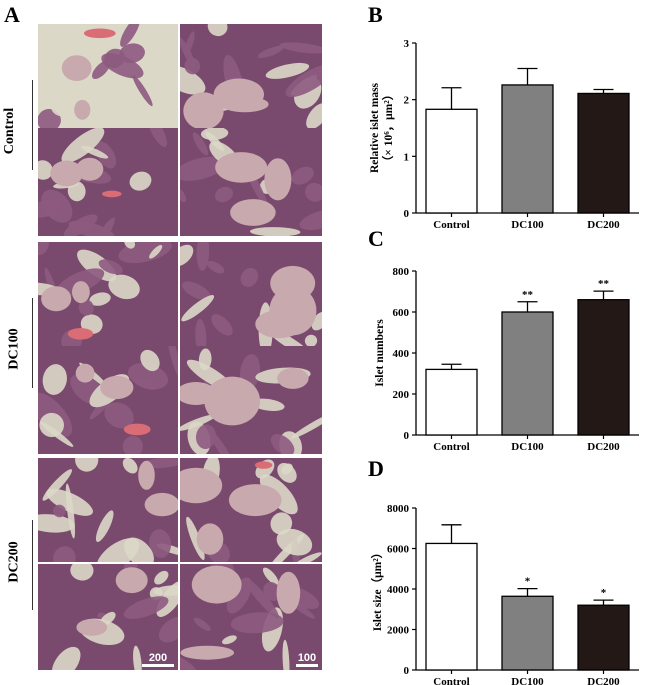  I want to click on chart-d-y-tick-label: 8000, so click(398, 509).